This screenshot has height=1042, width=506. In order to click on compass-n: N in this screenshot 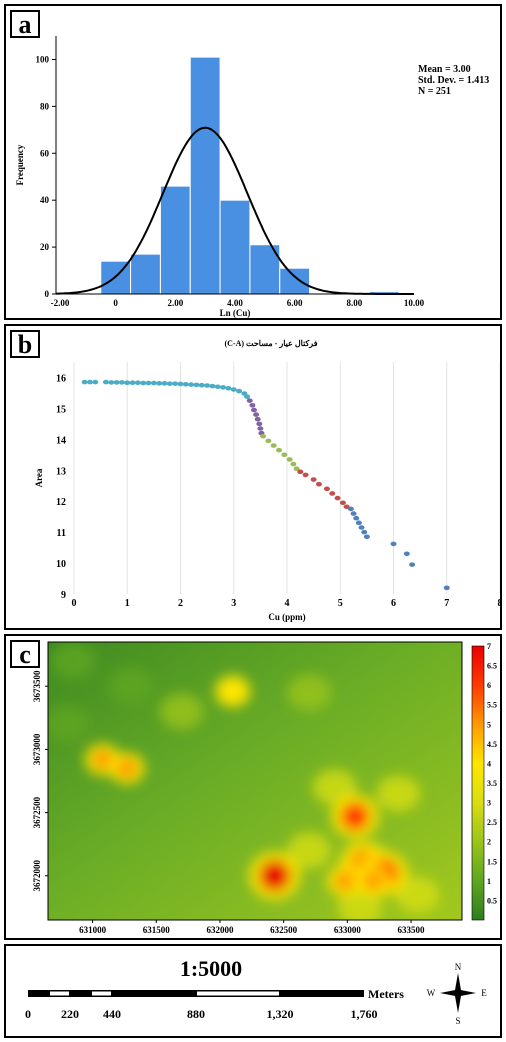, I will do `click(458, 967)`.